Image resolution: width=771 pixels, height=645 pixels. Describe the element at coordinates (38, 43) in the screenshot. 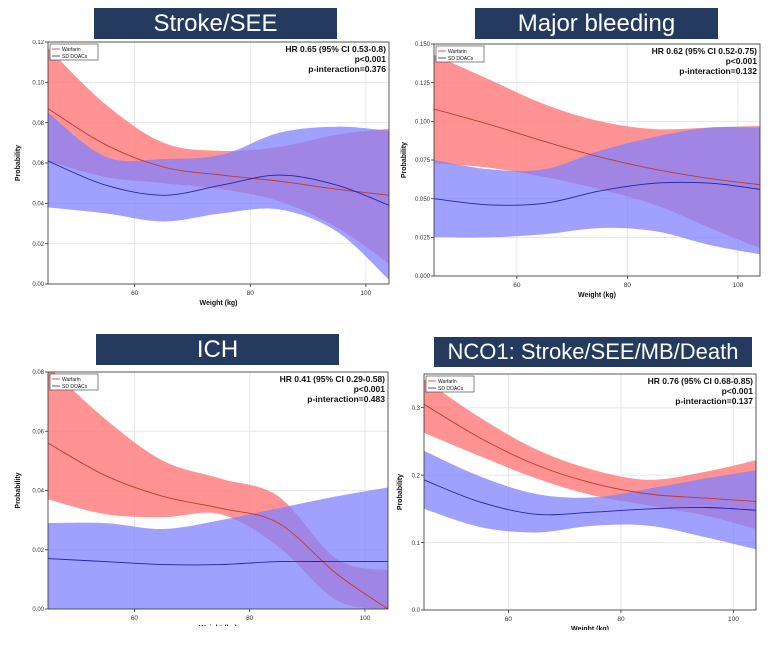

I see `y-tick-label: 0.12` at that location.